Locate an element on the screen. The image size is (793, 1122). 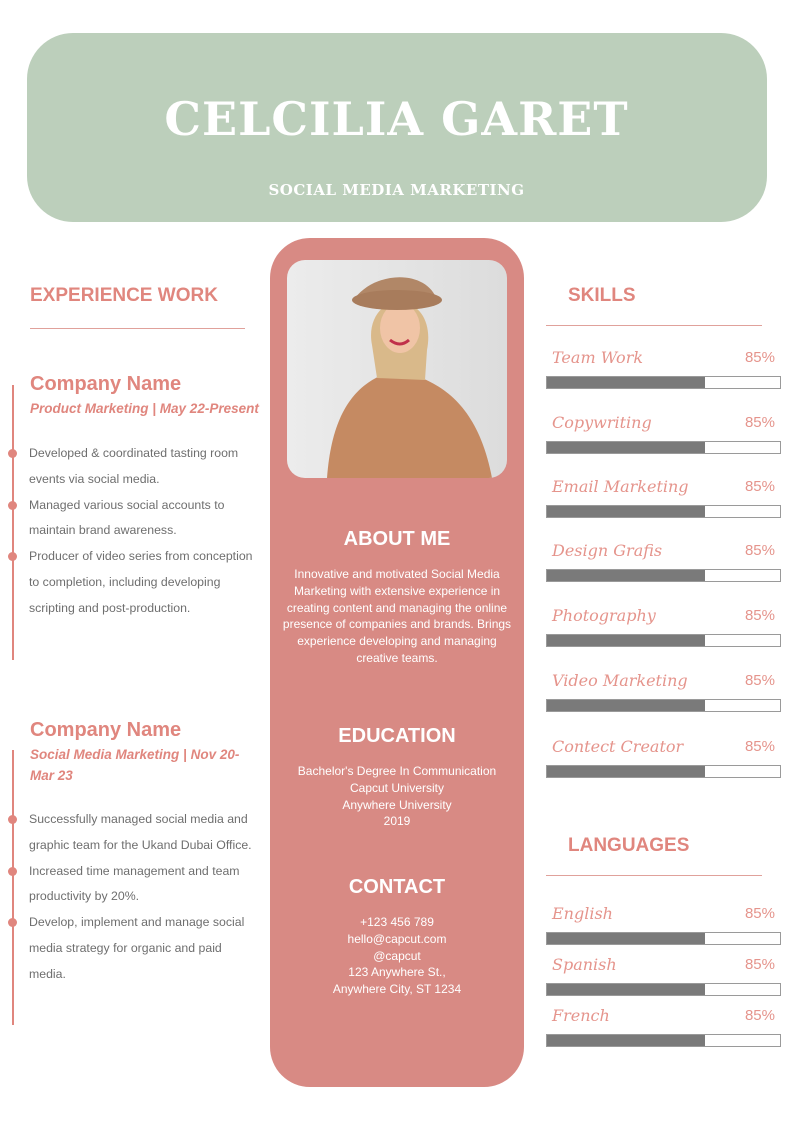
education-line: 2019 is located at coordinates (397, 821).